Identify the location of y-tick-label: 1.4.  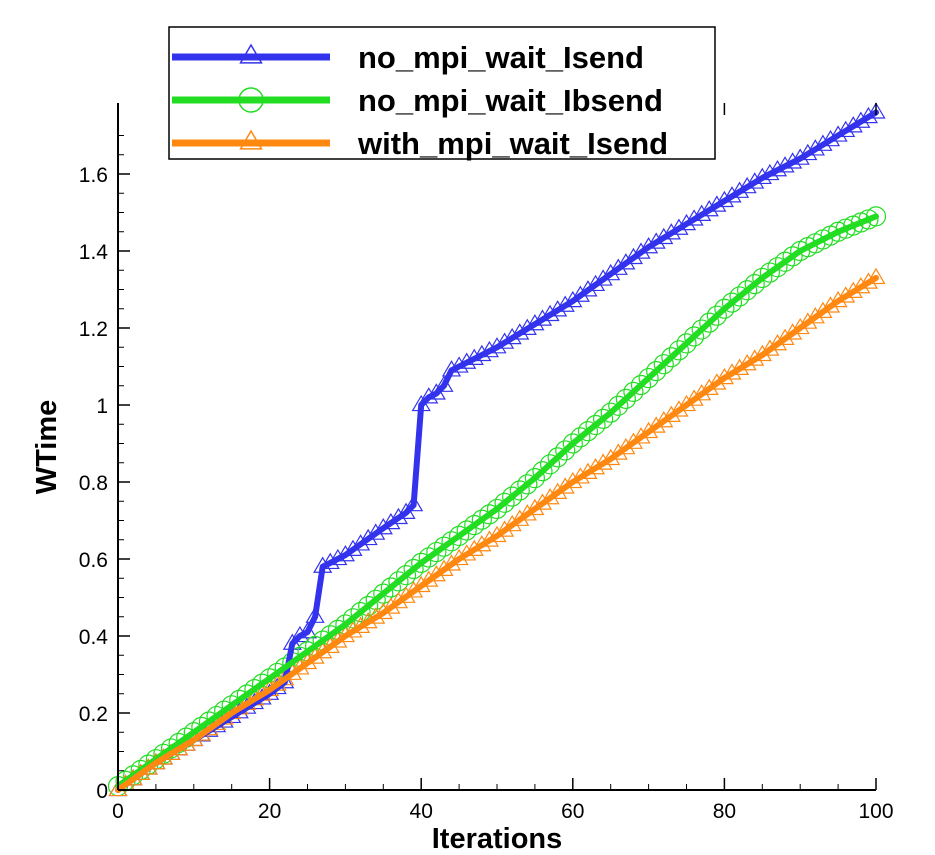
(94, 252).